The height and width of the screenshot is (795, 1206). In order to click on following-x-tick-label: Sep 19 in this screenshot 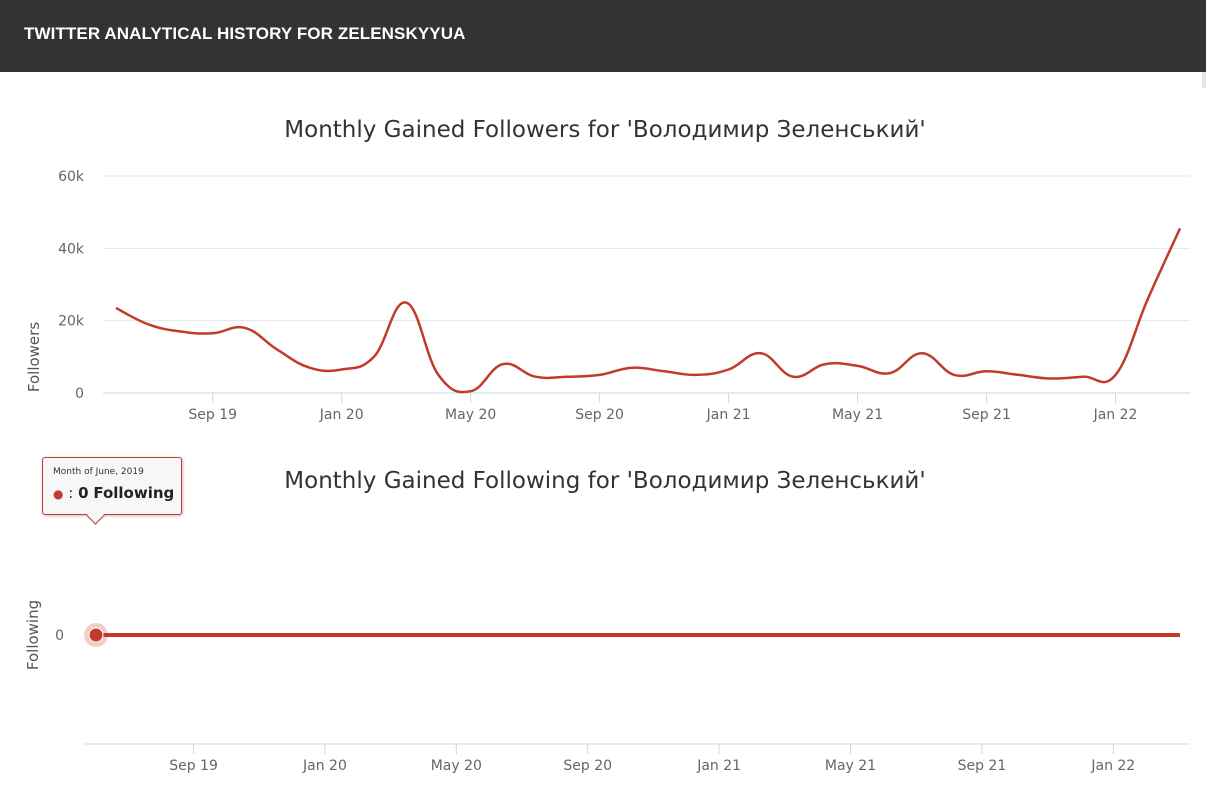, I will do `click(193, 766)`.